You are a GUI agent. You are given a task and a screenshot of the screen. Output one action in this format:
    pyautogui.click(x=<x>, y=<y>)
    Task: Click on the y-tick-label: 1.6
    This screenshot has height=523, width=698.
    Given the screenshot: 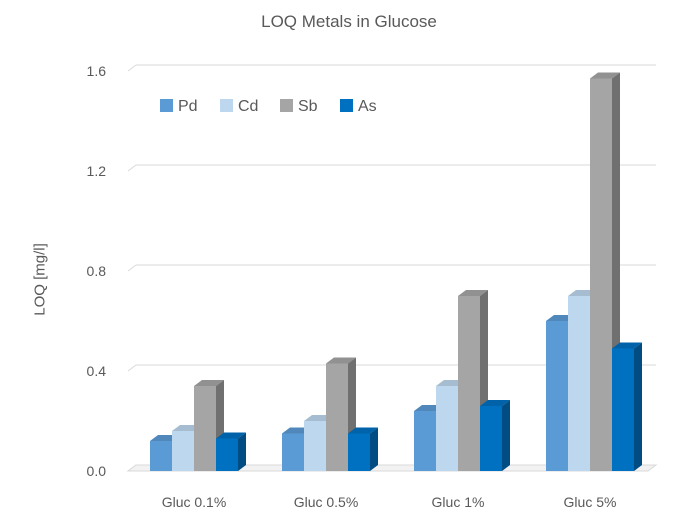 What is the action you would take?
    pyautogui.click(x=97, y=71)
    